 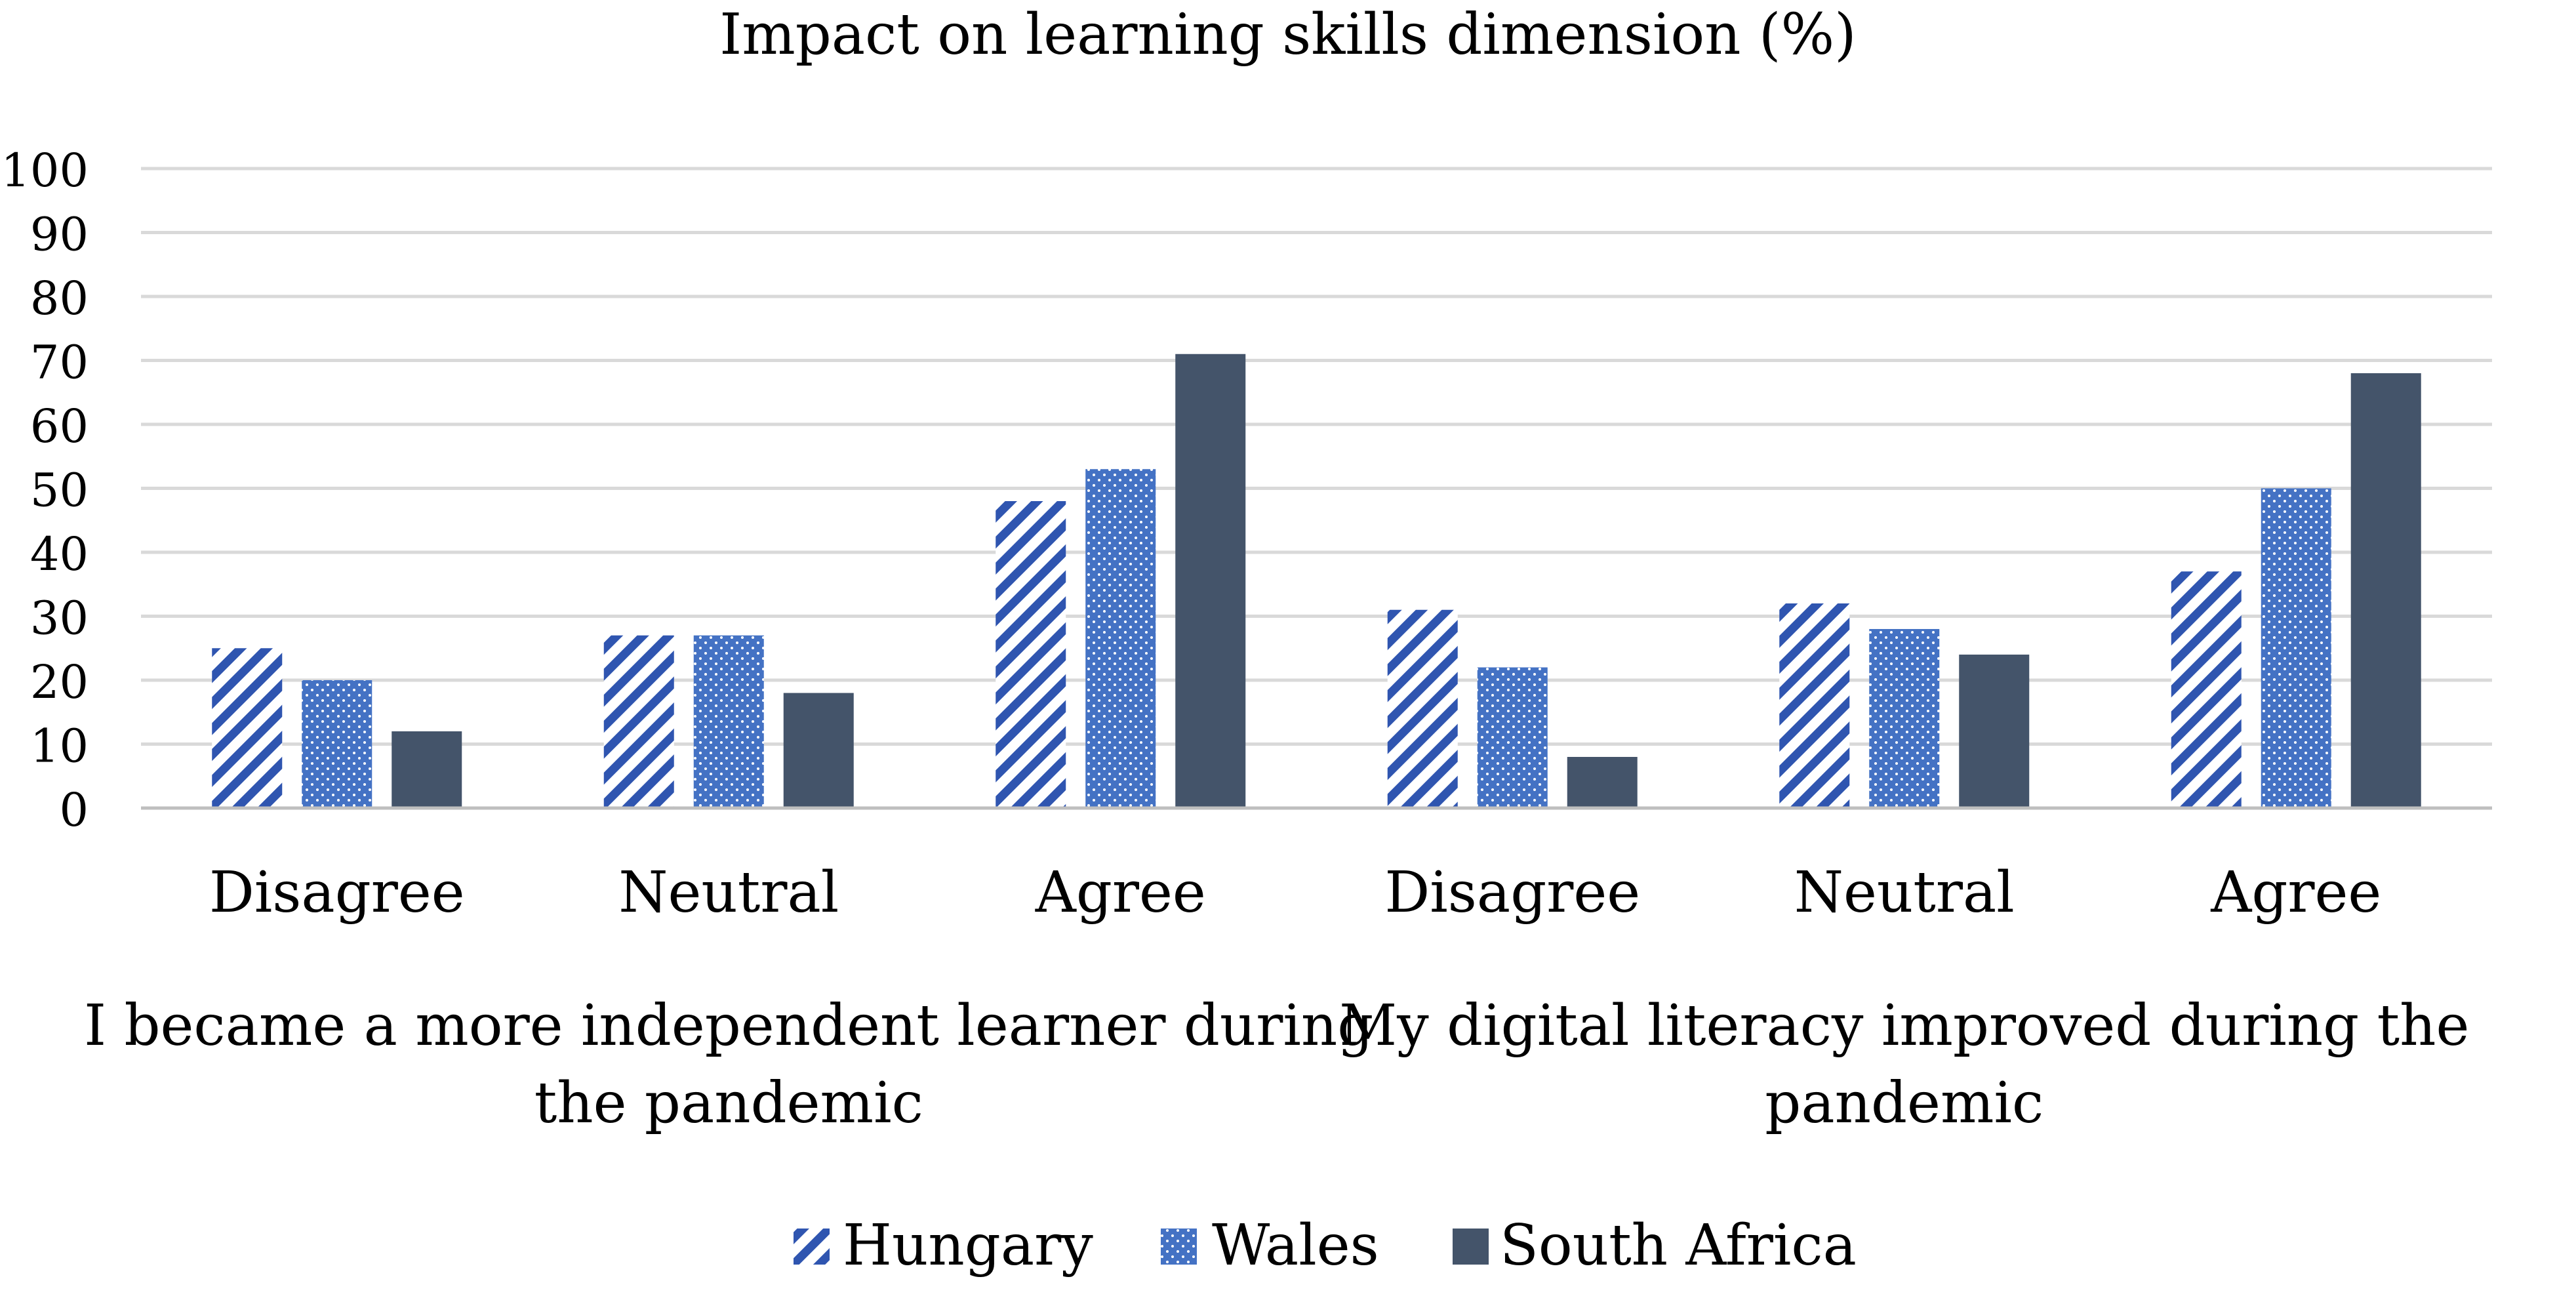 What do you see at coordinates (1120, 893) in the screenshot?
I see `x-category-label-2: Agree` at bounding box center [1120, 893].